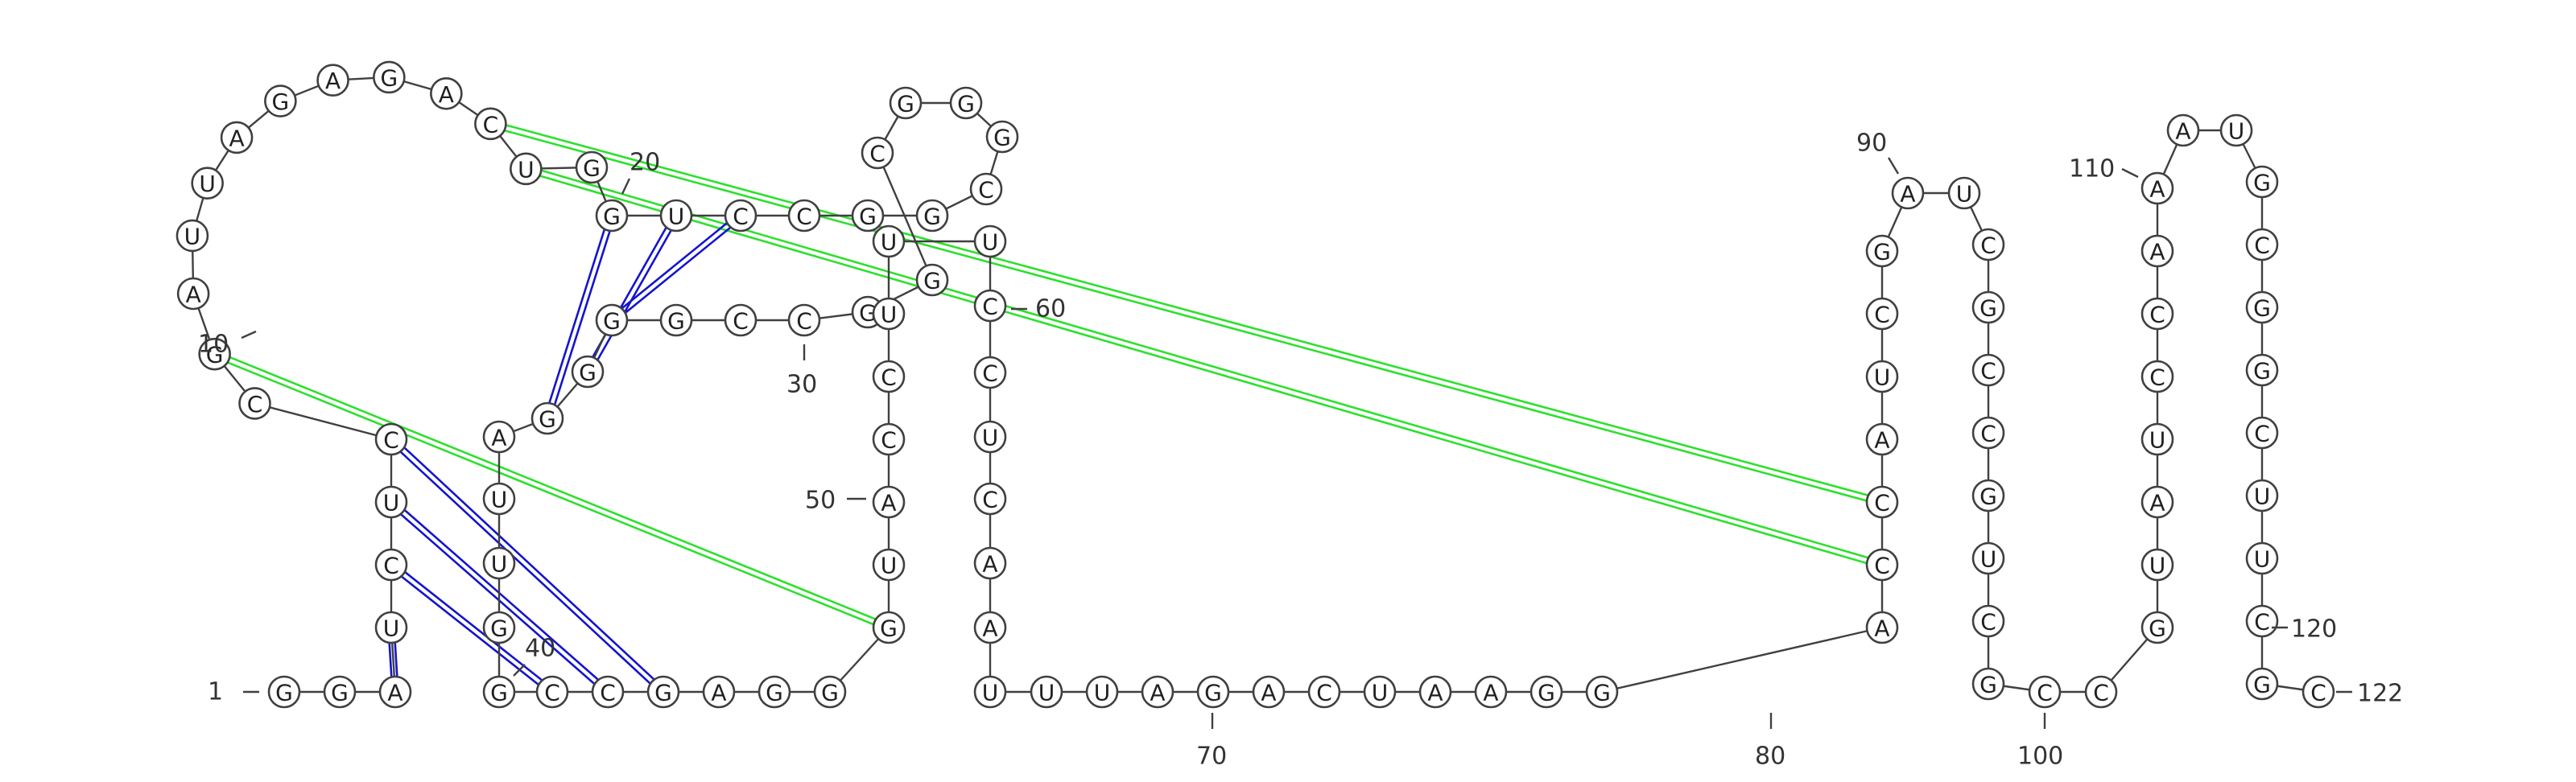 This screenshot has height=782, width=2576. Describe the element at coordinates (2040, 757) in the screenshot. I see `index-100-label: 100` at that location.